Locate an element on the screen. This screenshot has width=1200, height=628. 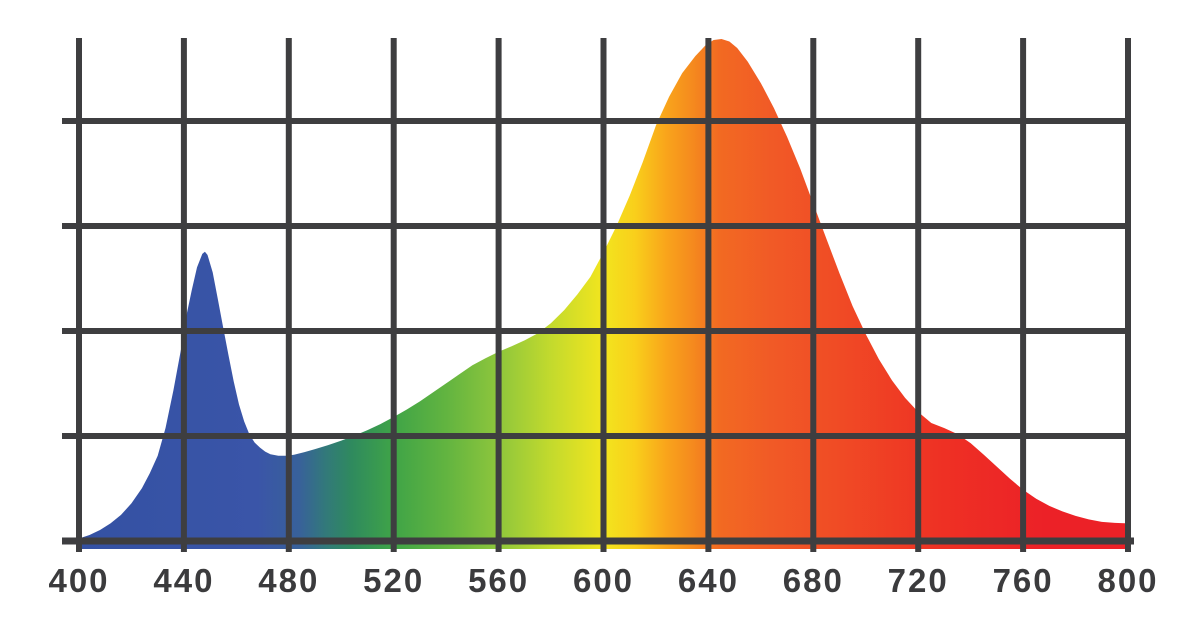
x-tick-label: 720 is located at coordinates (918, 580).